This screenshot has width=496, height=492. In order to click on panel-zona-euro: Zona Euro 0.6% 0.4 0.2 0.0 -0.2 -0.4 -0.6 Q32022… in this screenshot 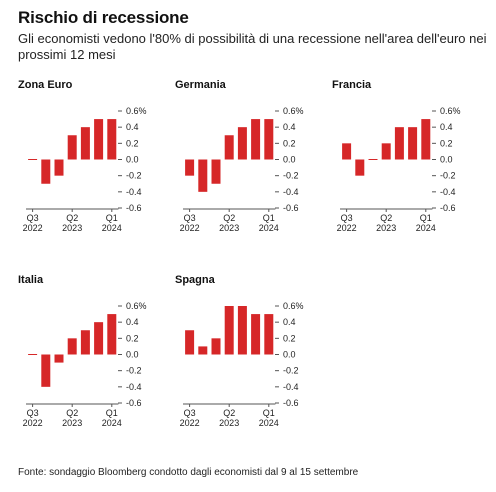, I will do `click(82, 156)`.